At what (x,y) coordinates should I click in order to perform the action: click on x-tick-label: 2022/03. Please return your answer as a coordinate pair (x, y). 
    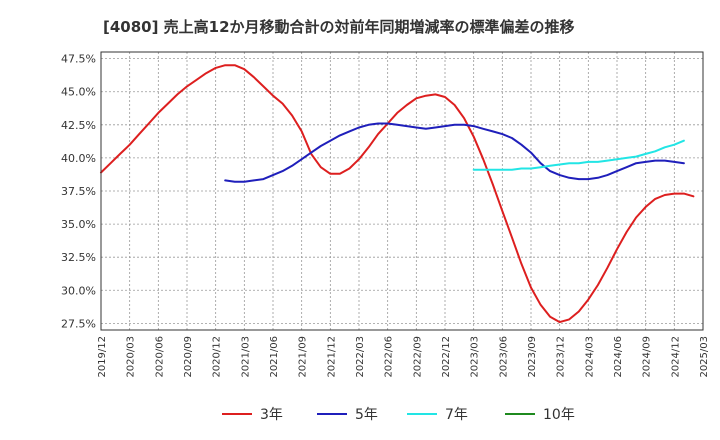
    Looking at the image, I should click on (360, 357).